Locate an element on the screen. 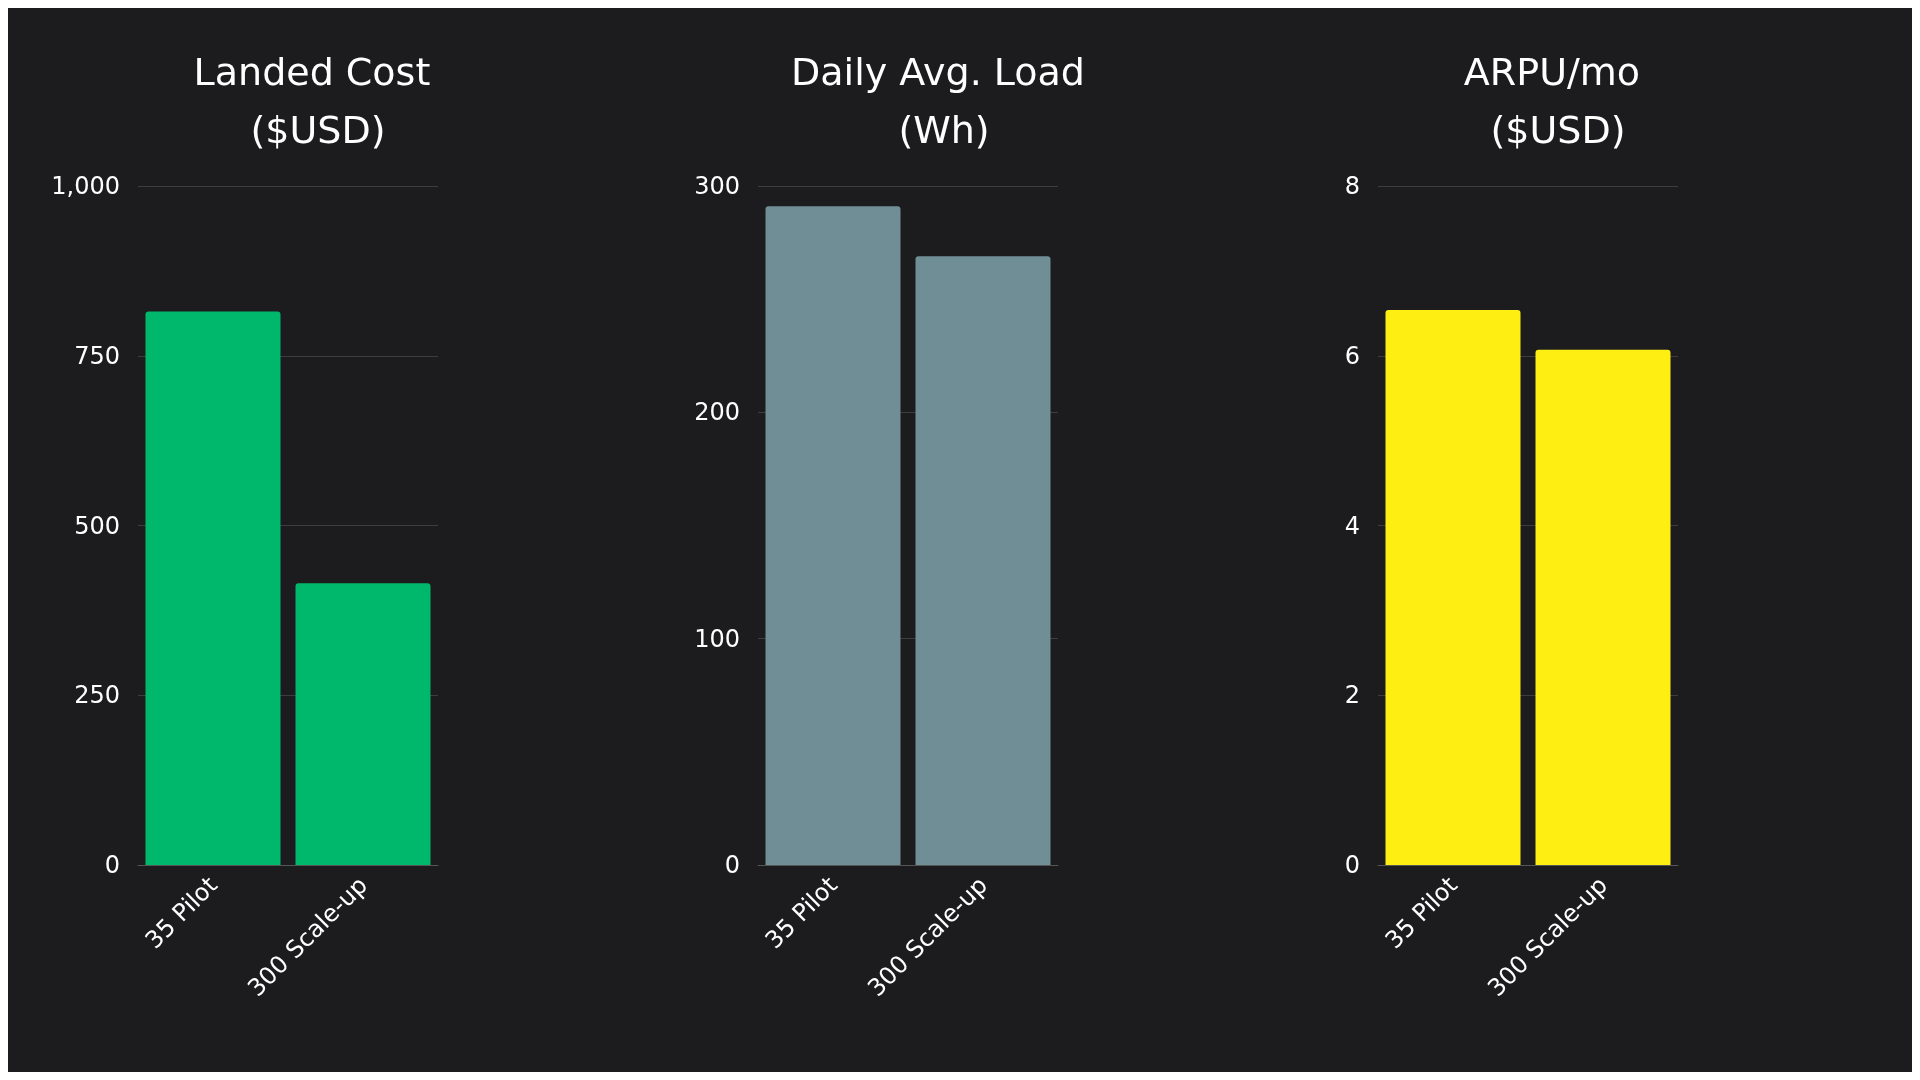 This screenshot has width=1920, height=1080. y-tick-label: 200 is located at coordinates (717, 412).